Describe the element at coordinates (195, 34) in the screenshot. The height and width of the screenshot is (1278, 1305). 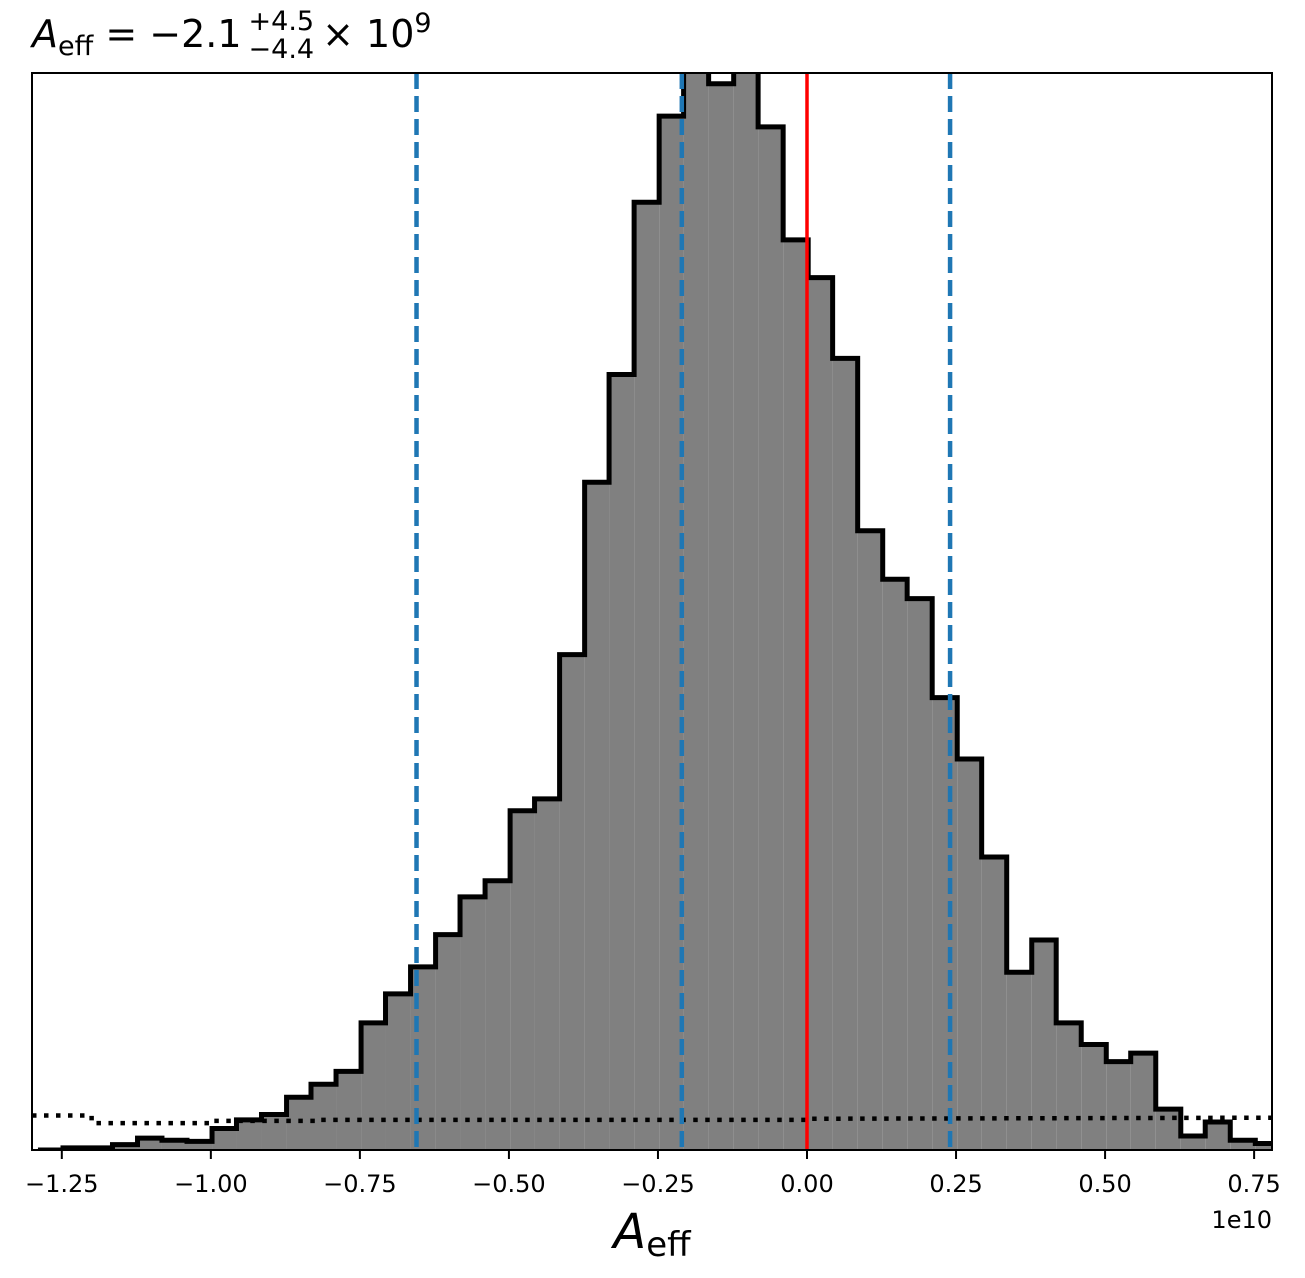
I see `title-median: −2.1` at that location.